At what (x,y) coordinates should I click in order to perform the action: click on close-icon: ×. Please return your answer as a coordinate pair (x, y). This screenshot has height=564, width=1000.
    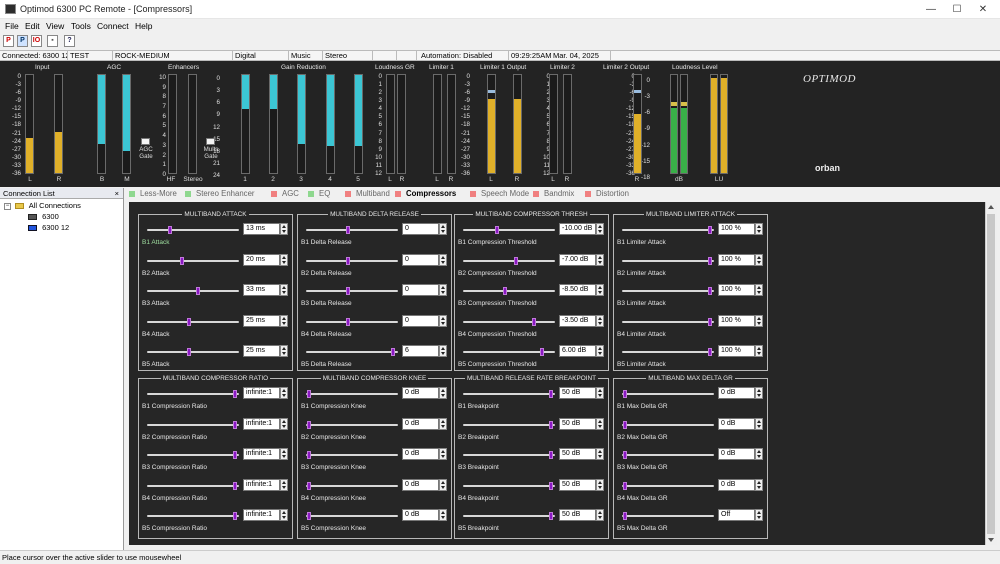
    Looking at the image, I should click on (116, 193).